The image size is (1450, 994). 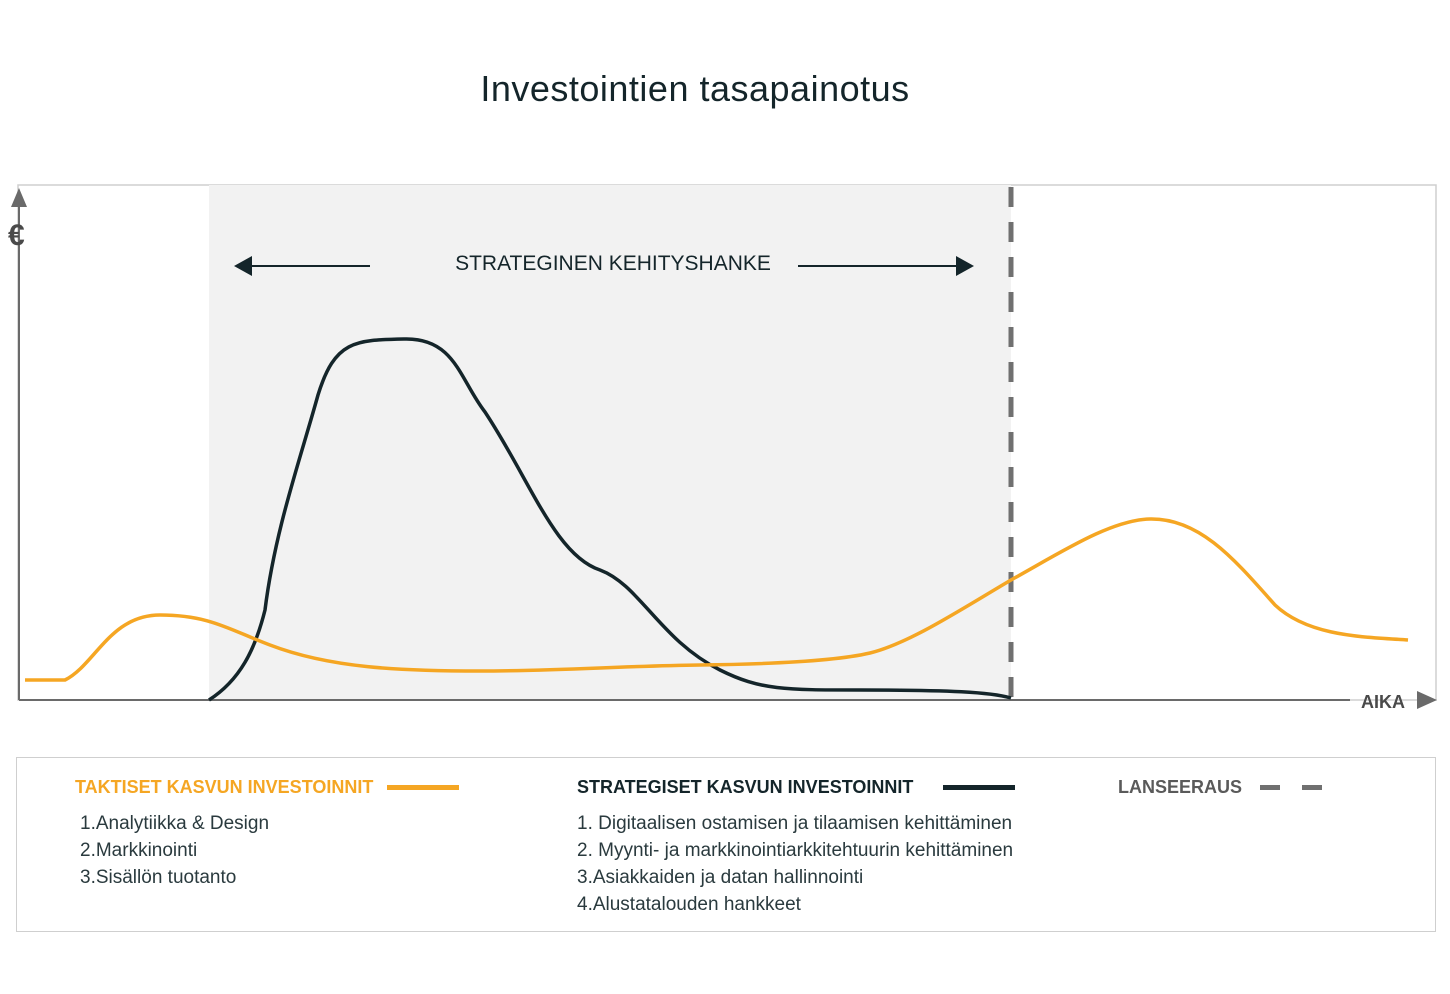 What do you see at coordinates (243, 266) in the screenshot?
I see `arrow-left-icon` at bounding box center [243, 266].